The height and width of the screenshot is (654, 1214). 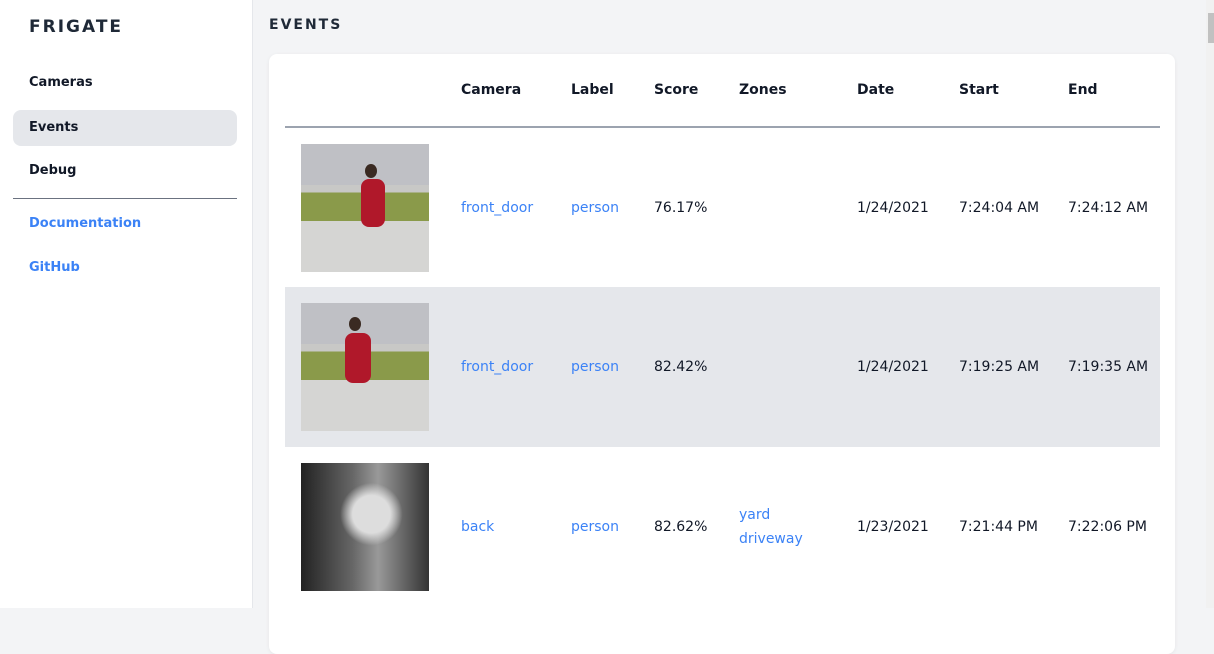 What do you see at coordinates (681, 207) in the screenshot?
I see `score: 76.17%` at bounding box center [681, 207].